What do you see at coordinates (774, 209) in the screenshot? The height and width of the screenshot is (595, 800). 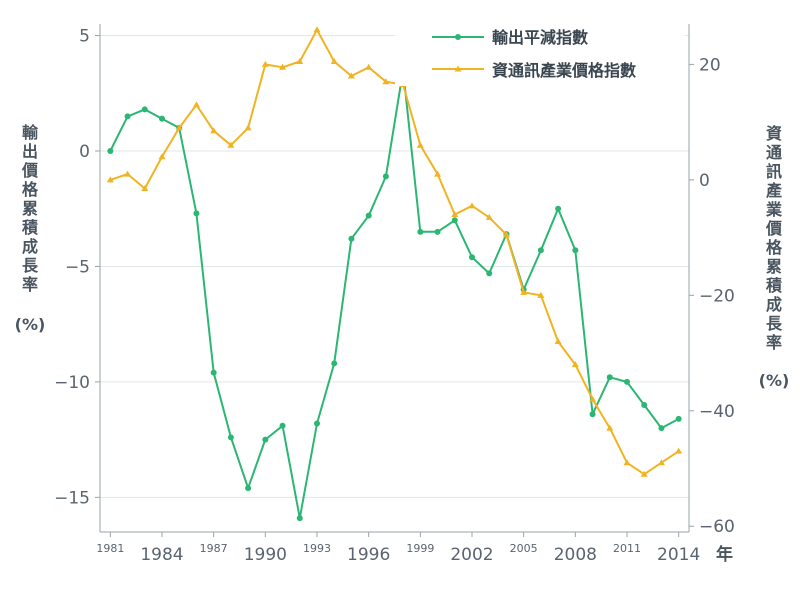 I see `right-axis-title-char: 業` at bounding box center [774, 209].